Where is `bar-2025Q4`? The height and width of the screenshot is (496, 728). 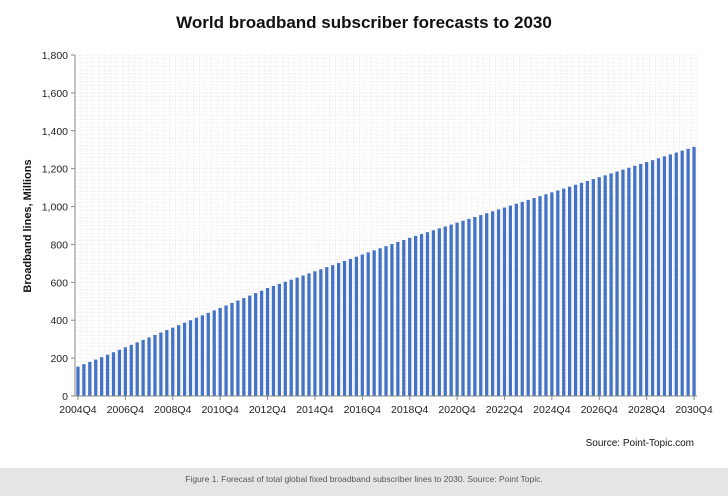 bar-2025Q4 is located at coordinates (575, 290).